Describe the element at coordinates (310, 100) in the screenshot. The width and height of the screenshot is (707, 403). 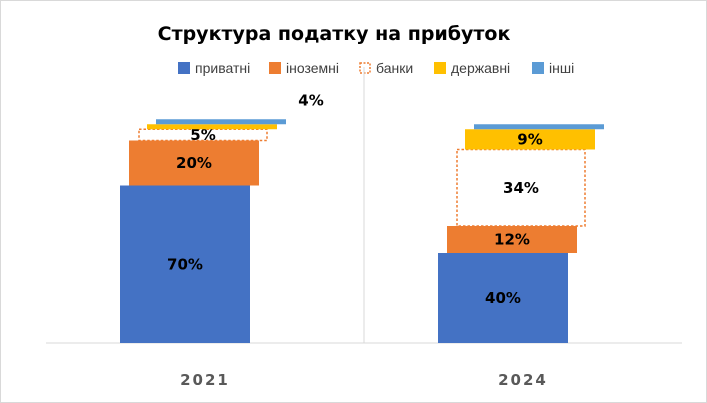
I see `data-label-2021-5: 4%` at that location.